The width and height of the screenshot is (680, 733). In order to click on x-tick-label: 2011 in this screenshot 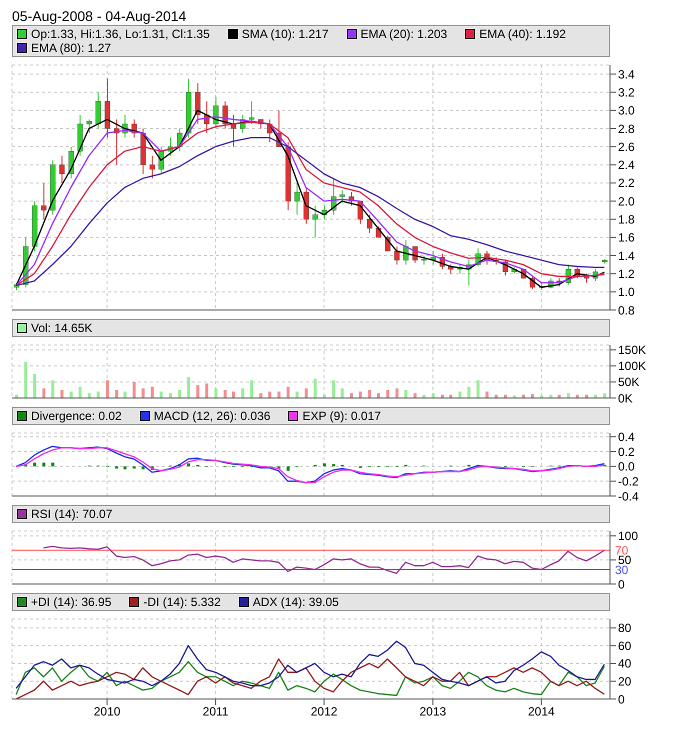, I will do `click(215, 711)`.